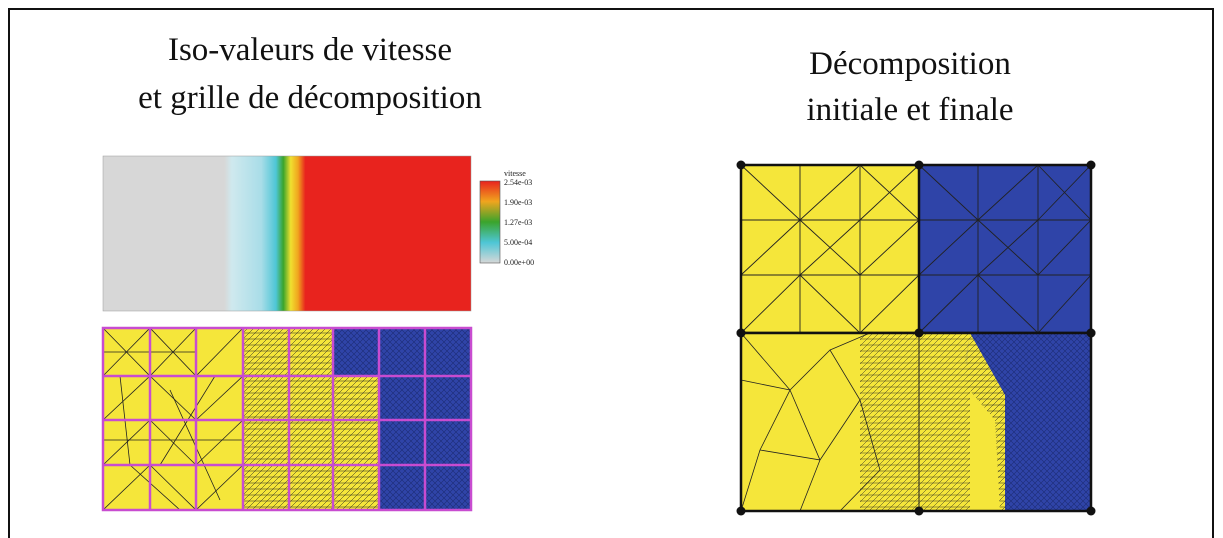  What do you see at coordinates (287, 233) in the screenshot?
I see `velocity-field` at bounding box center [287, 233].